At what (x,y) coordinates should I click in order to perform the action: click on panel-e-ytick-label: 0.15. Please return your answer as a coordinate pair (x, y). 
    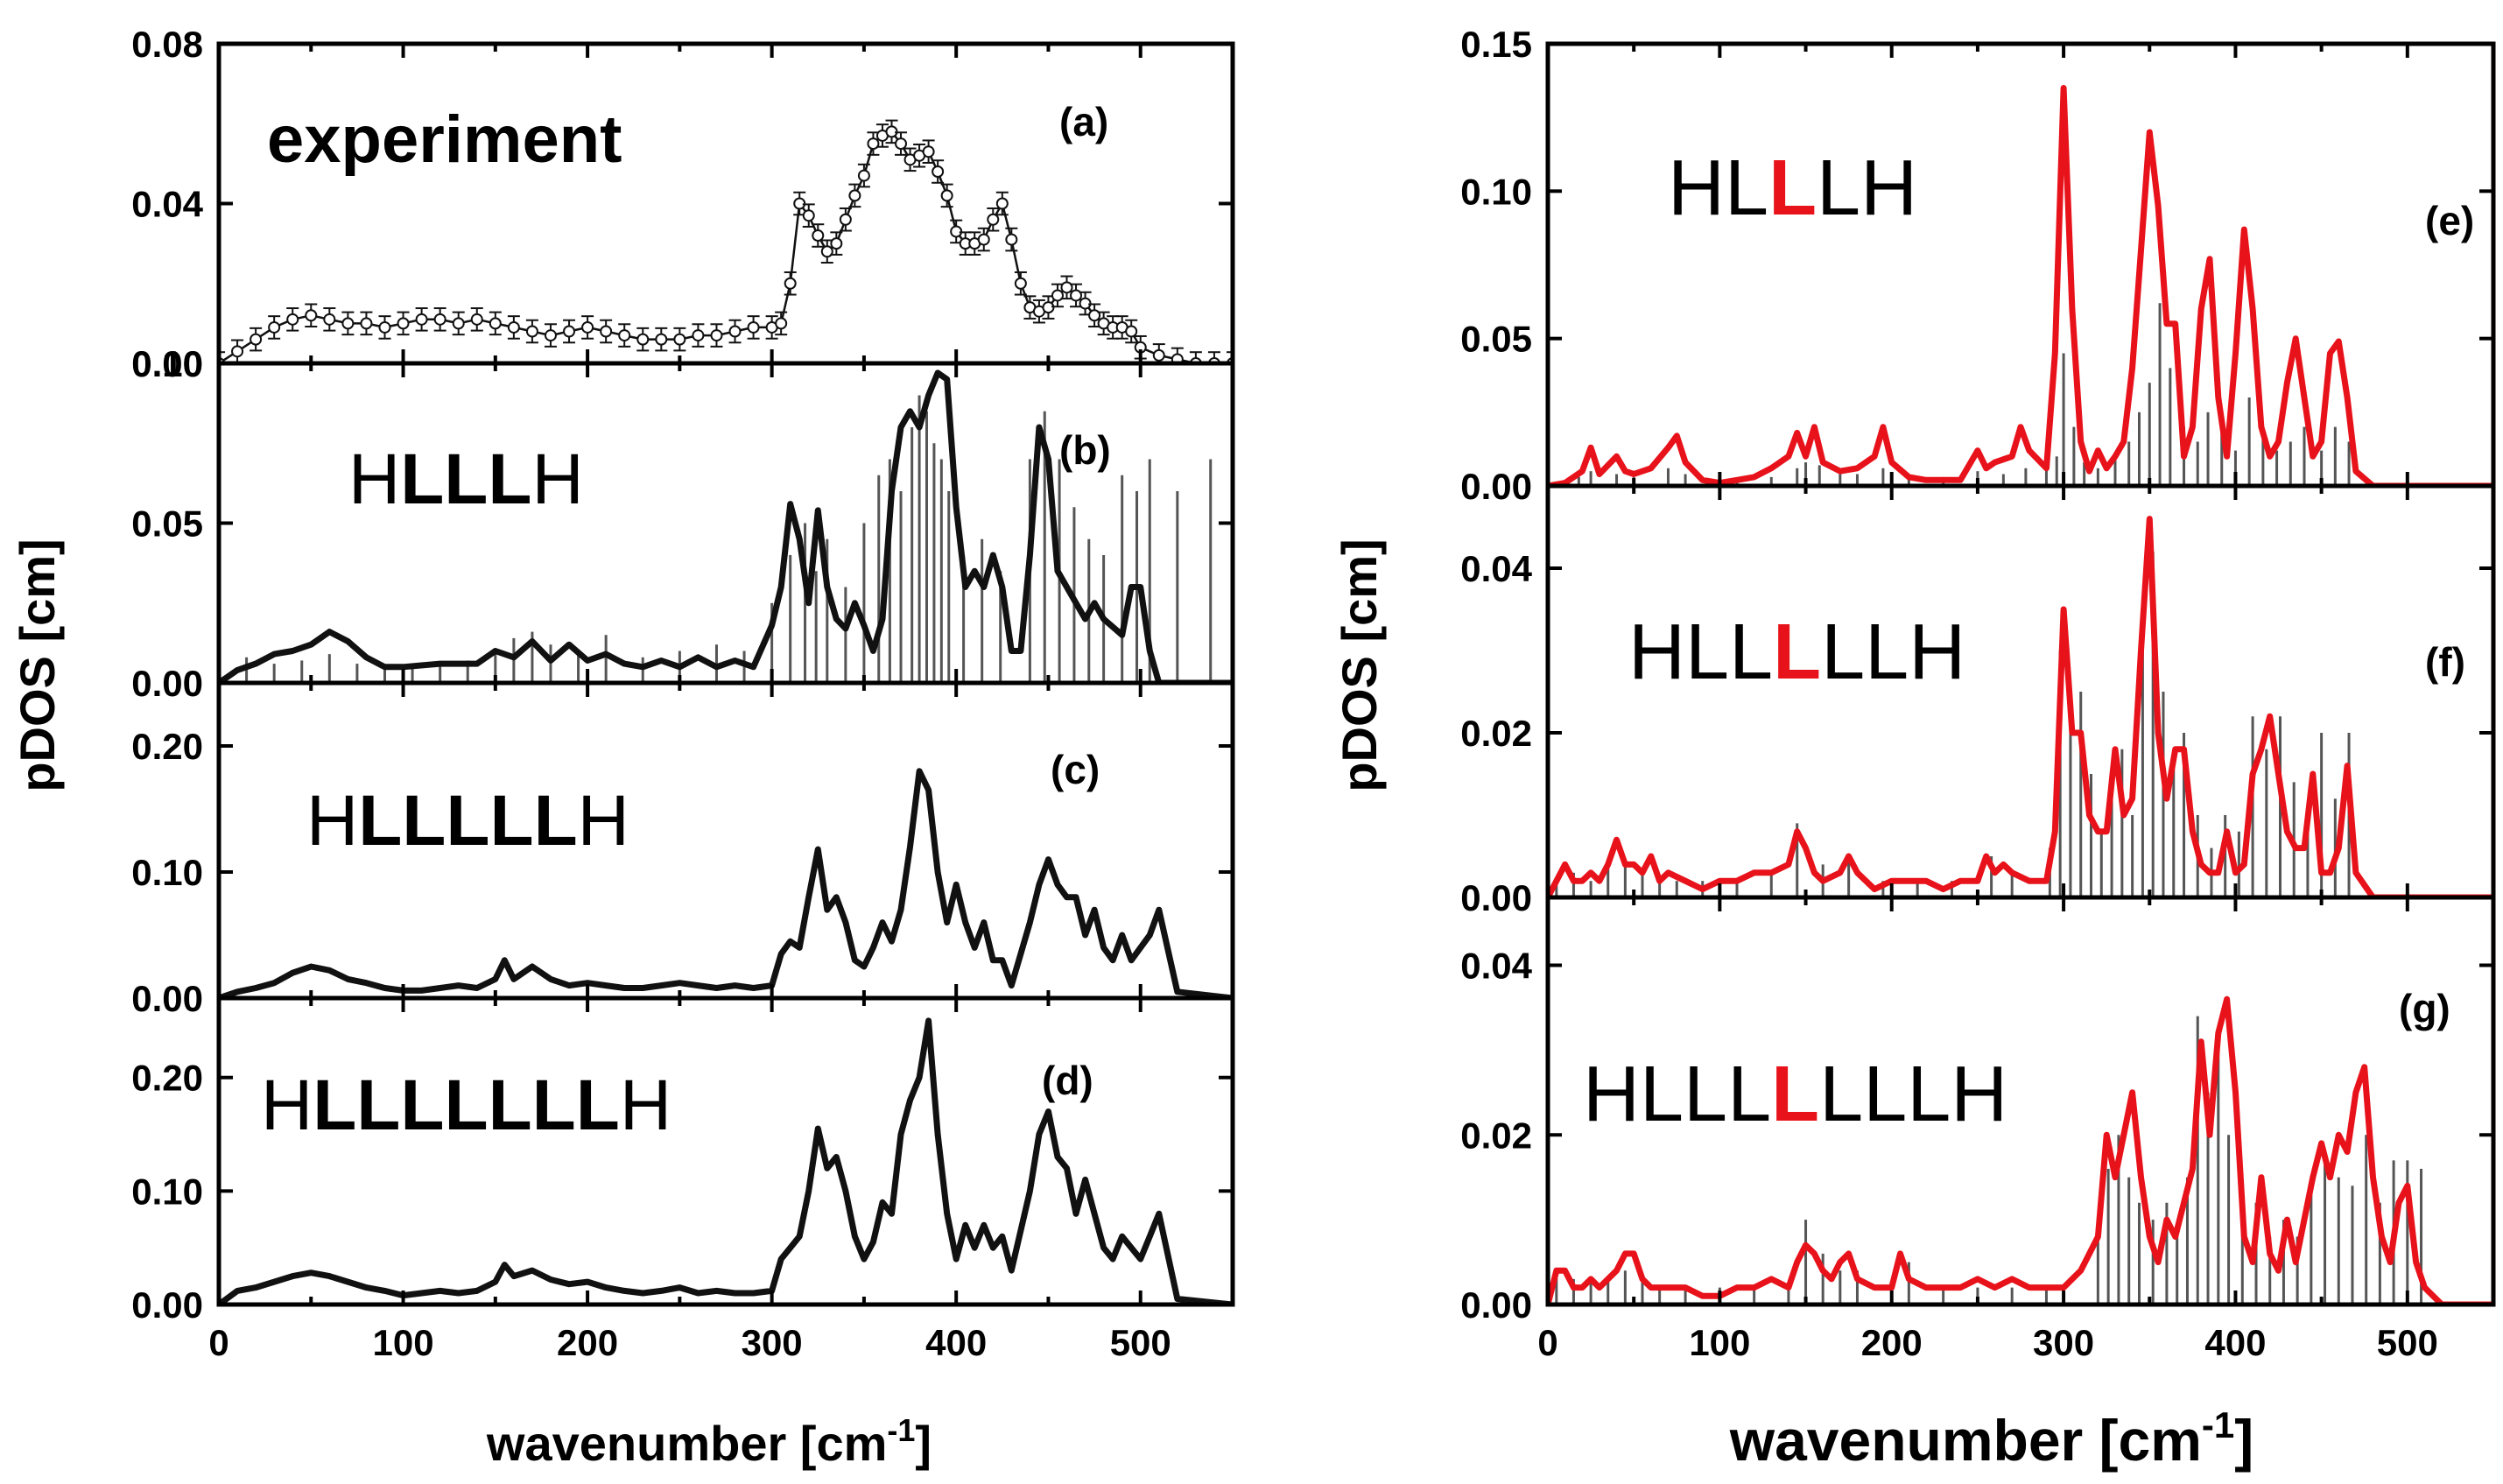
    Looking at the image, I should click on (1496, 44).